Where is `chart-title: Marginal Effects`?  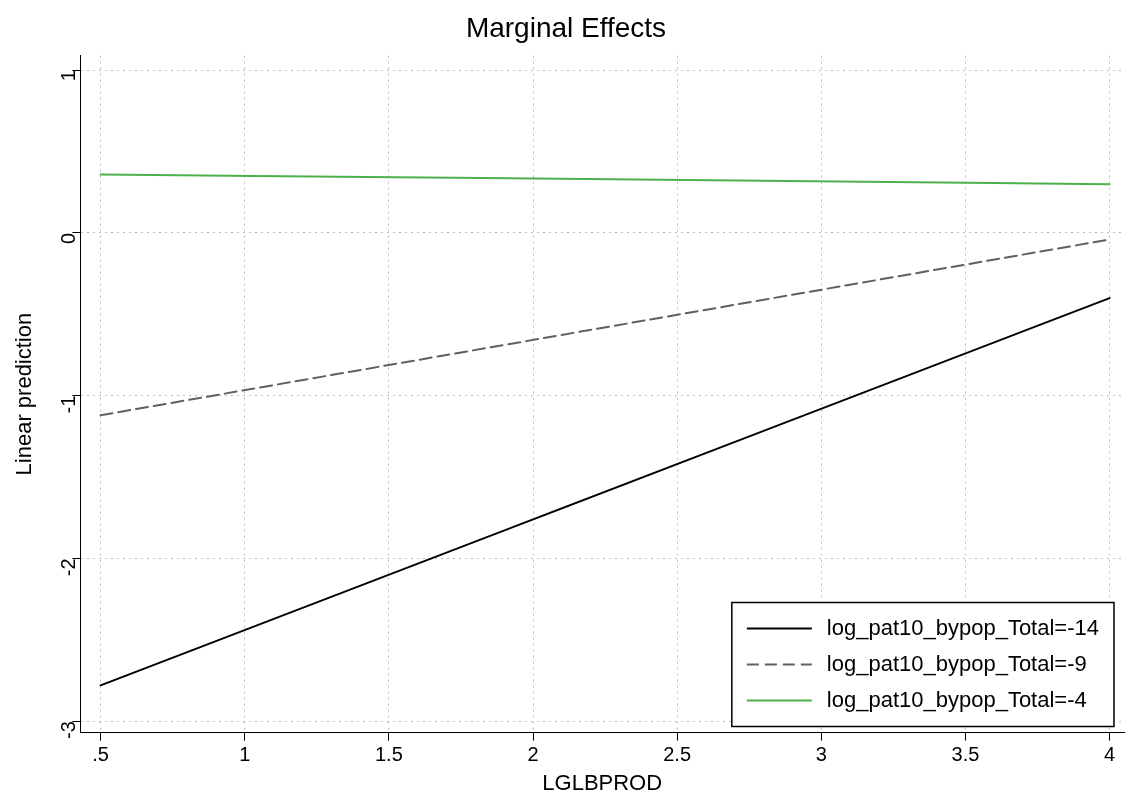 chart-title: Marginal Effects is located at coordinates (566, 27).